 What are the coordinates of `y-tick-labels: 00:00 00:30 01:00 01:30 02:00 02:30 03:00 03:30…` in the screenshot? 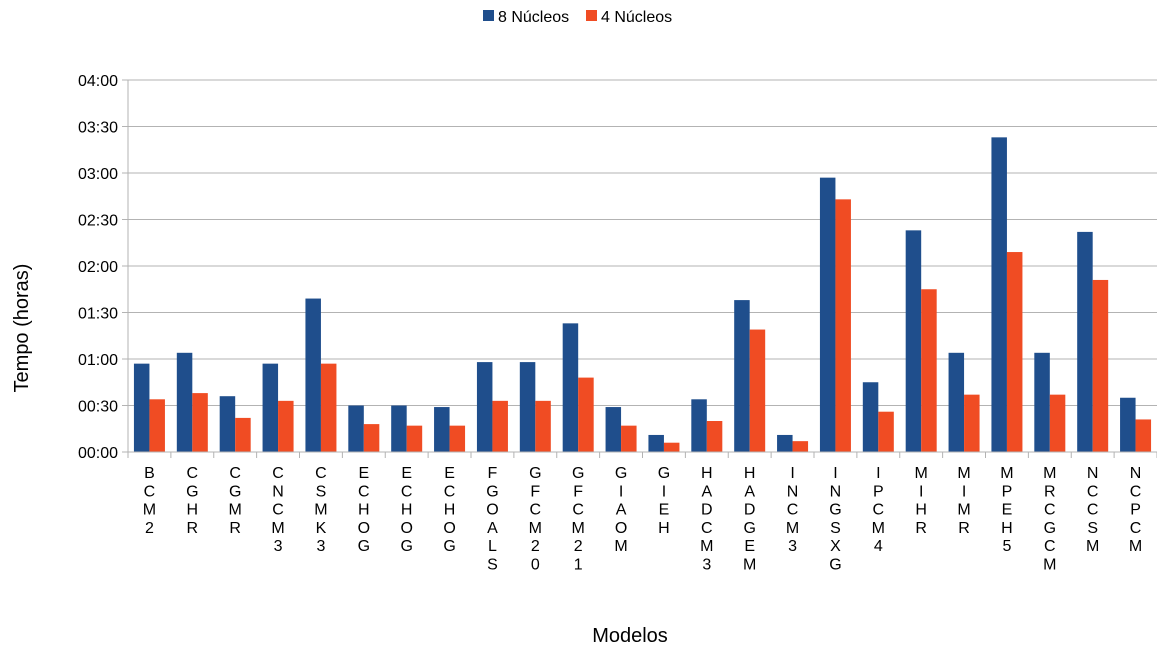 It's located at (98, 267).